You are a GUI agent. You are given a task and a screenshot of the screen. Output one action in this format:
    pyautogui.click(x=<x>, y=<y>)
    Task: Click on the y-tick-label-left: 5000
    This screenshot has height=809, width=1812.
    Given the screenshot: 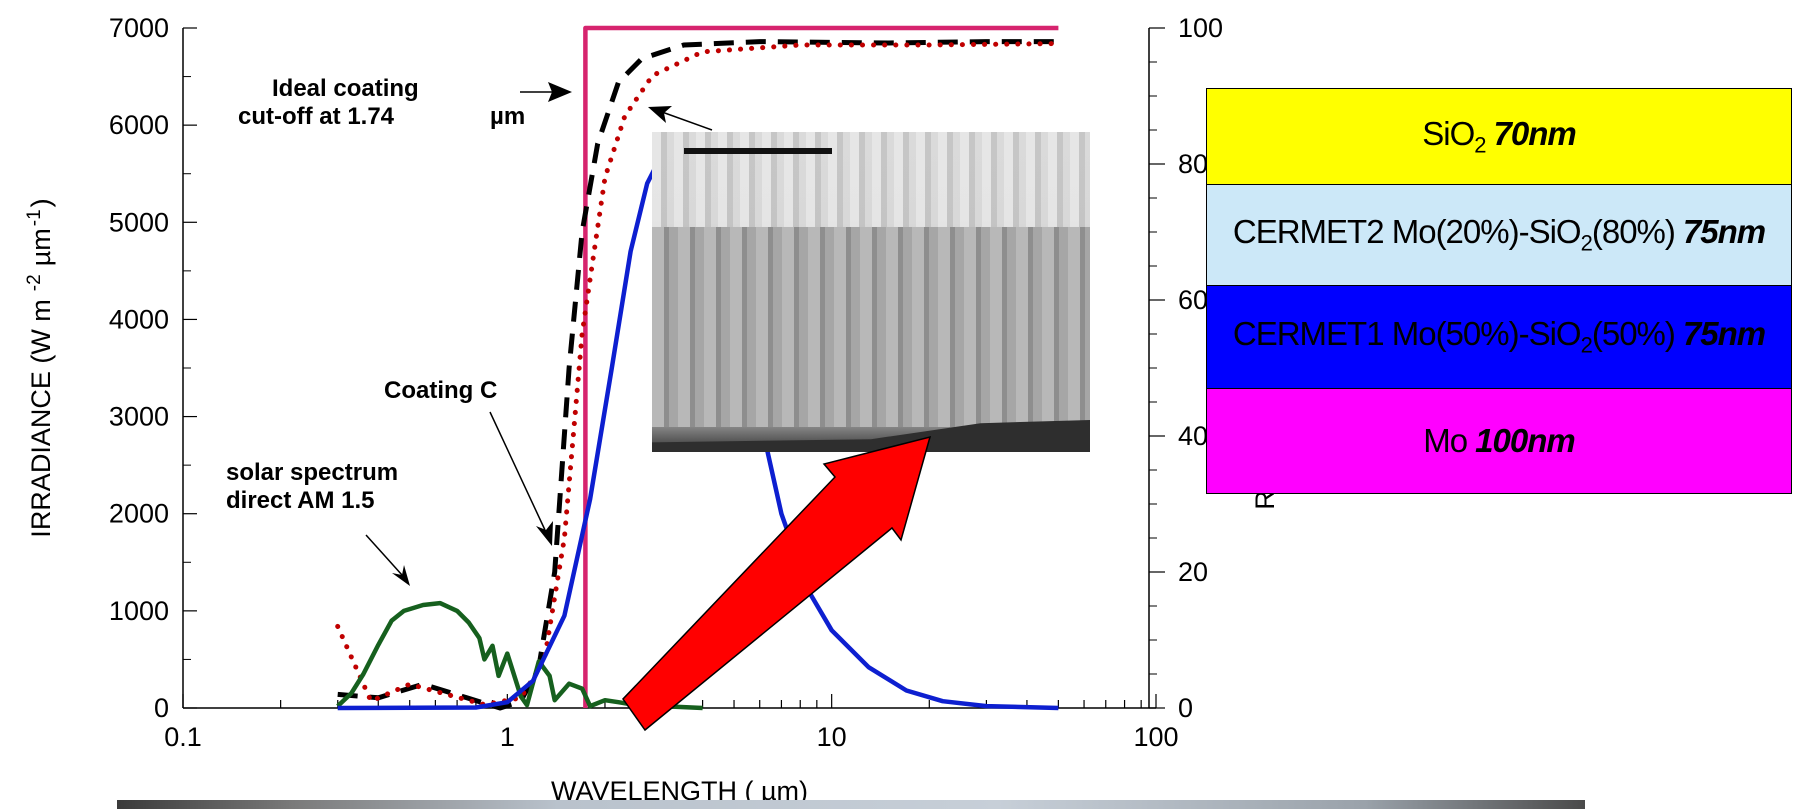 What is the action you would take?
    pyautogui.click(x=139, y=222)
    